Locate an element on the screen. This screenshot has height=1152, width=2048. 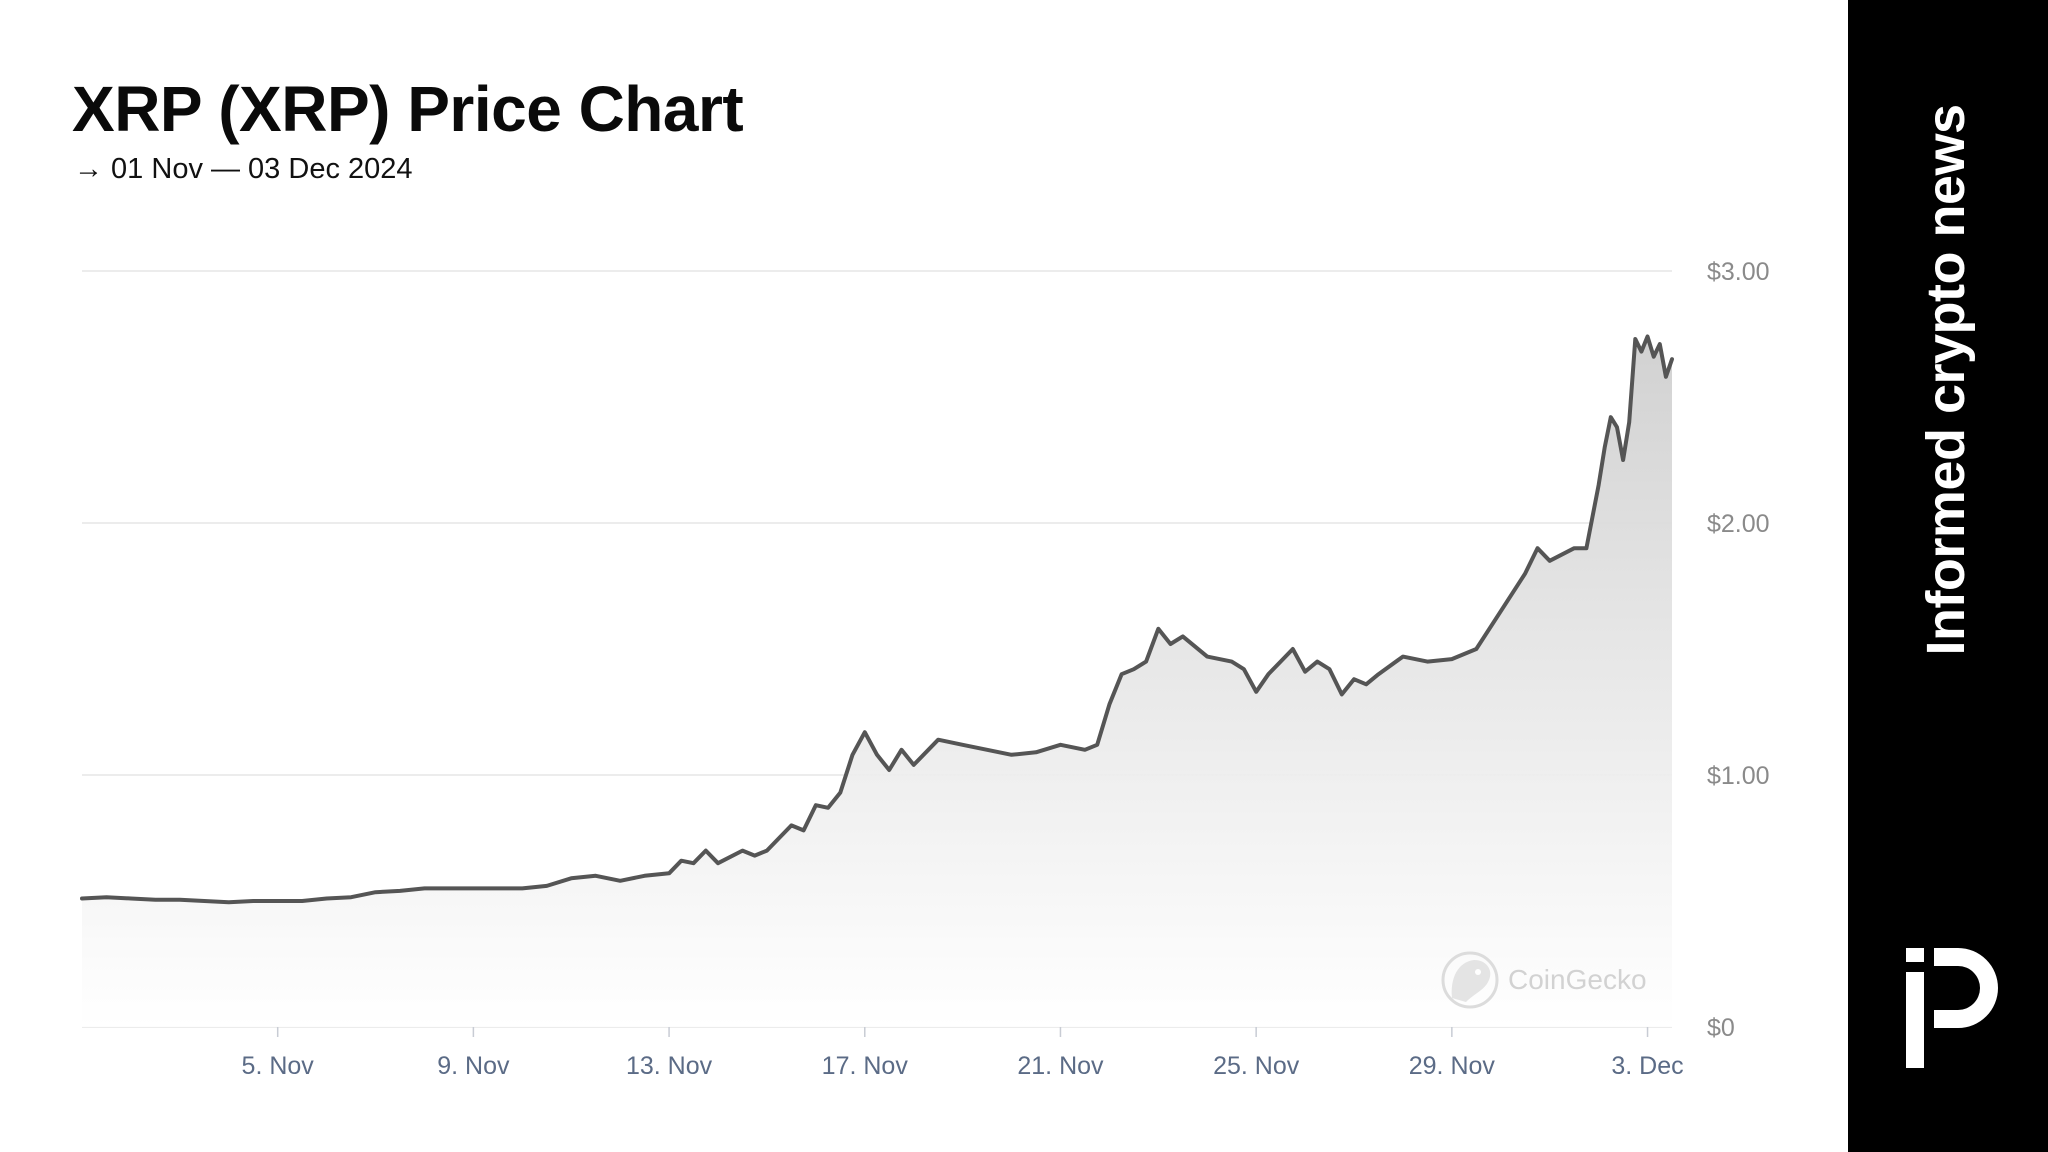
y-tick-label: $2.00 is located at coordinates (1738, 524).